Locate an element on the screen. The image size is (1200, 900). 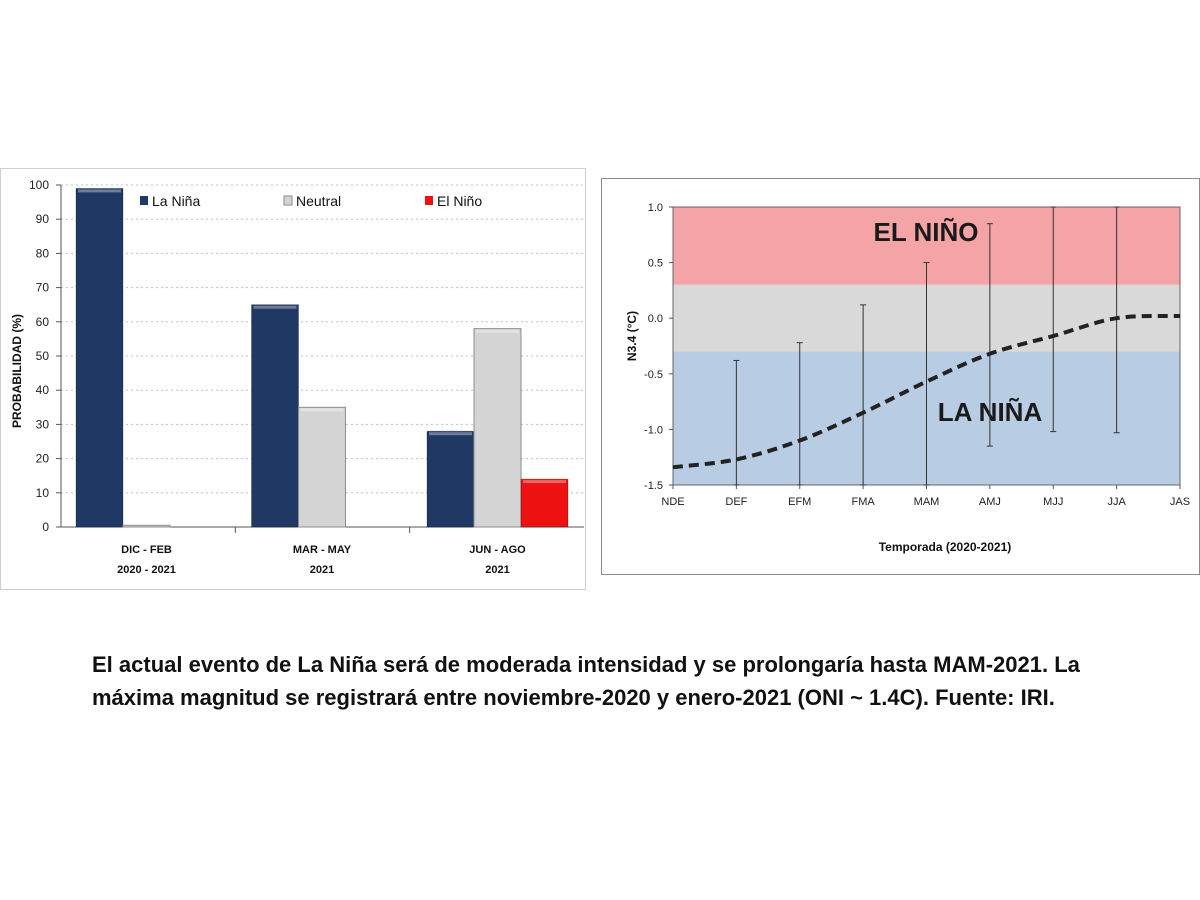
legend-label-la-nina: La Niña is located at coordinates (176, 201).